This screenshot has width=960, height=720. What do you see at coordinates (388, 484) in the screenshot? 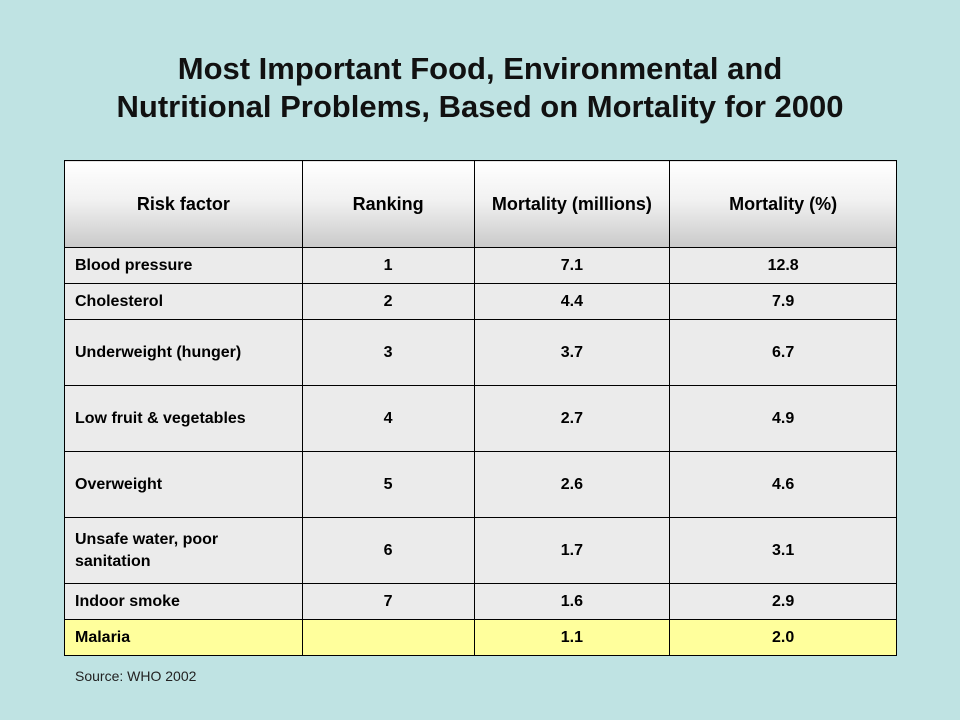
I see `cell-ranking: 5` at bounding box center [388, 484].